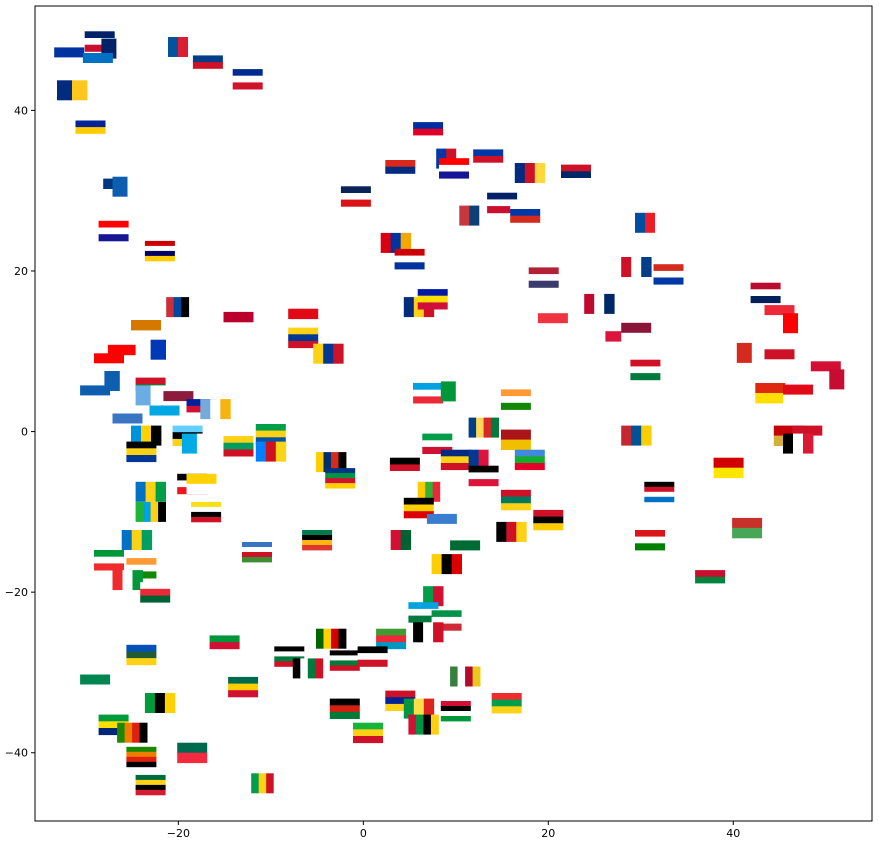 The width and height of the screenshot is (879, 846). I want to click on y-tick: −40, so click(20, 753).